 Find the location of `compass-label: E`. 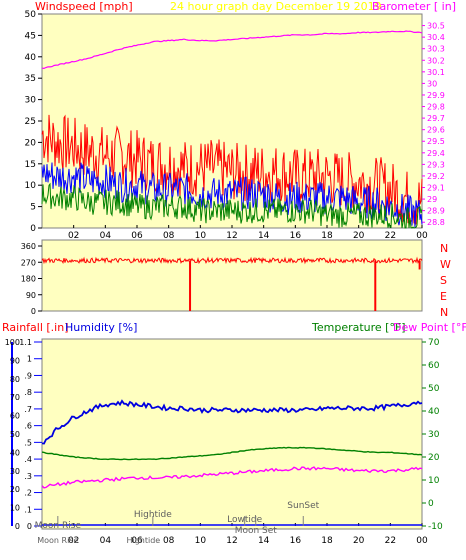

compass-label: E is located at coordinates (443, 296).